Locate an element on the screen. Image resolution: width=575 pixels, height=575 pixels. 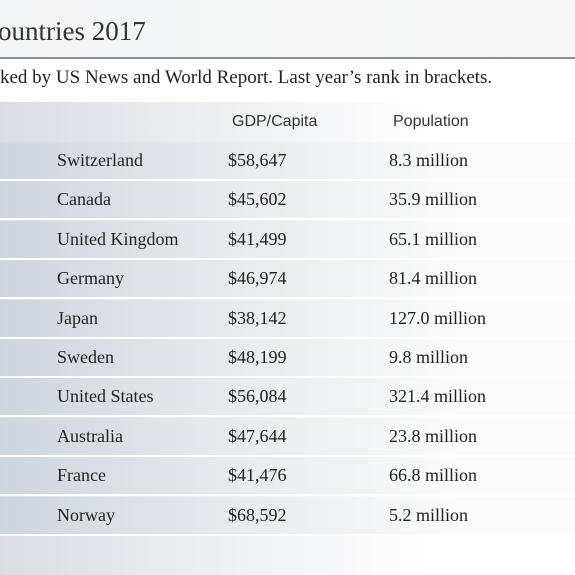
country: France is located at coordinates (81, 475).